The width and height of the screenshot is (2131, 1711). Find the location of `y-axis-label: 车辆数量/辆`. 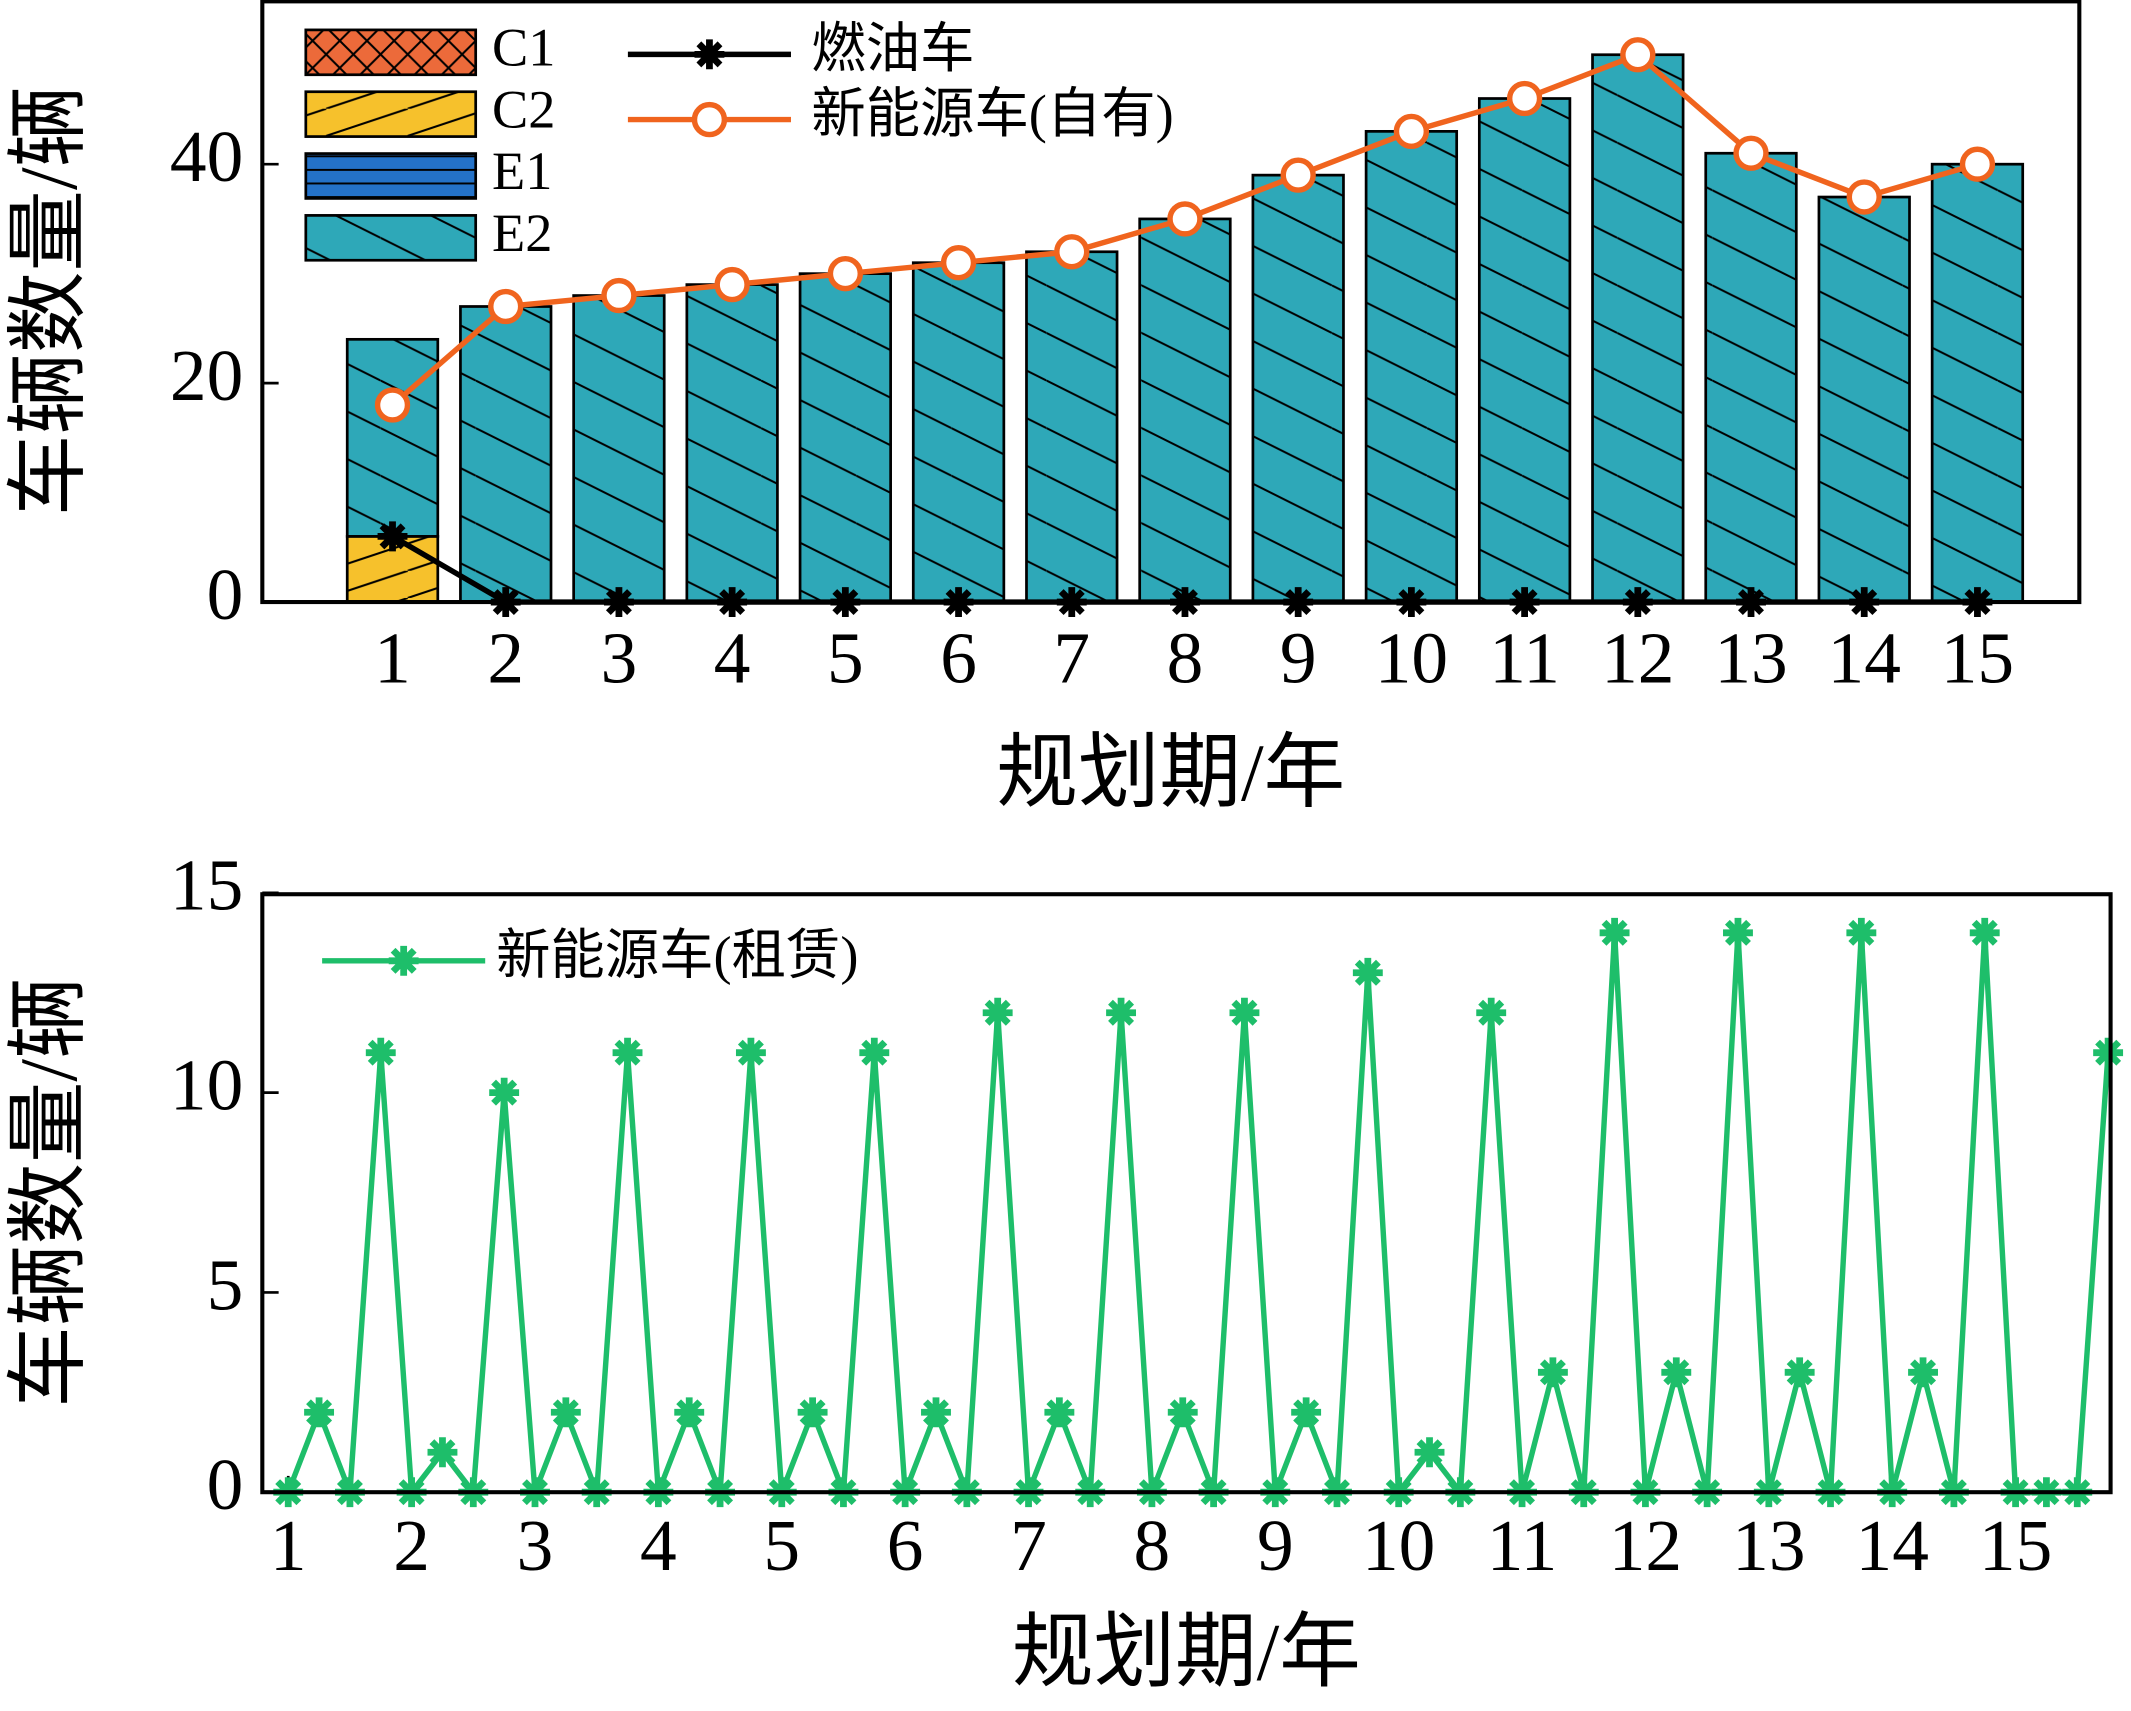

y-axis-label: 车辆数量/辆 is located at coordinates (48, 301).